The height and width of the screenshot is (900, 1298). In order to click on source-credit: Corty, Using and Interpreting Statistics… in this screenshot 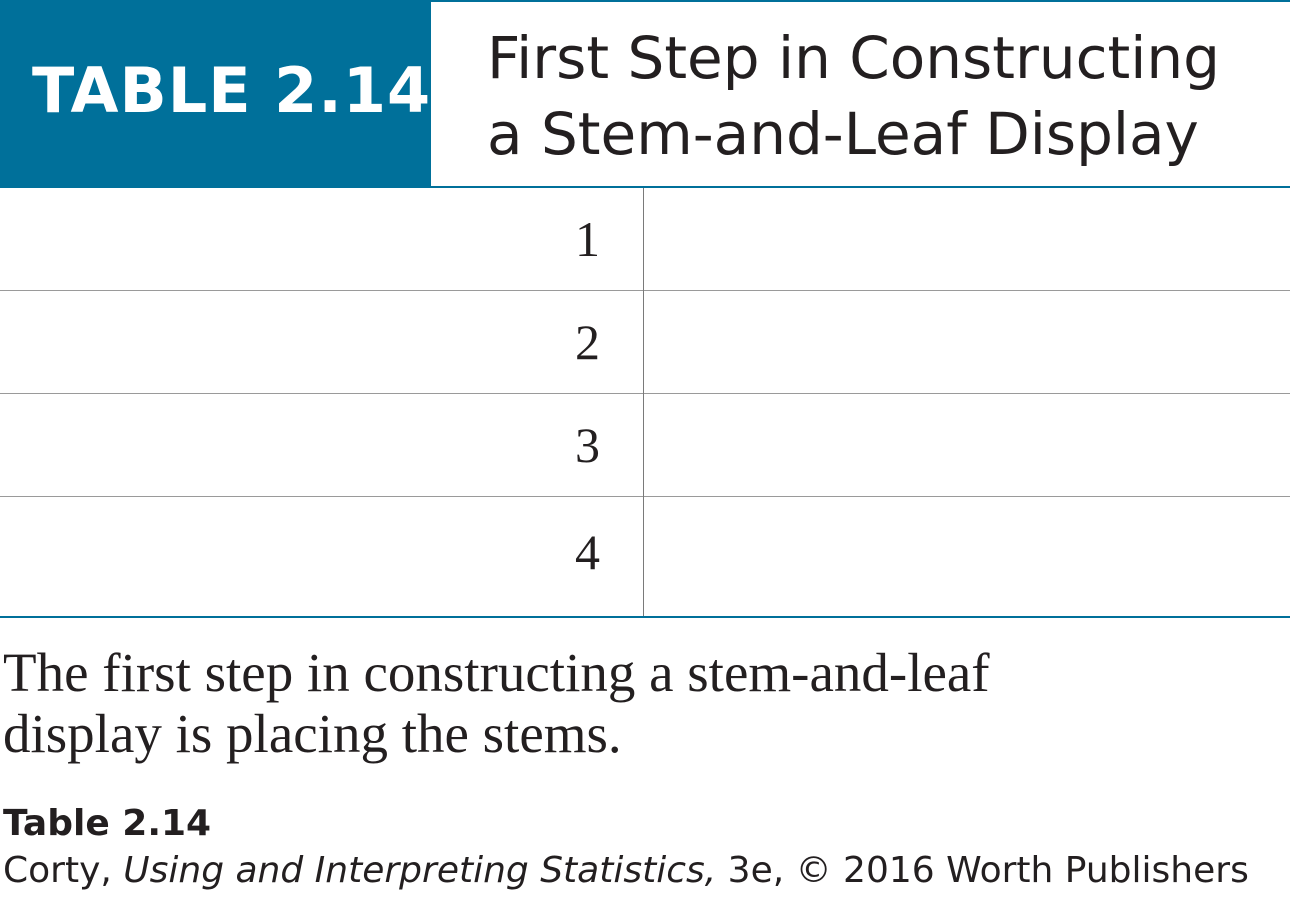, I will do `click(626, 870)`.